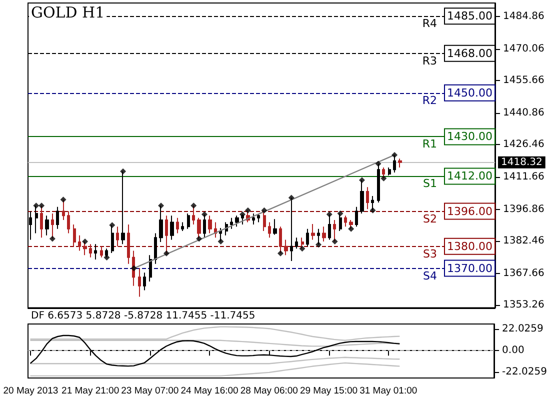  Describe the element at coordinates (469, 16) in the screenshot. I see `annotation: 1485.00` at that location.